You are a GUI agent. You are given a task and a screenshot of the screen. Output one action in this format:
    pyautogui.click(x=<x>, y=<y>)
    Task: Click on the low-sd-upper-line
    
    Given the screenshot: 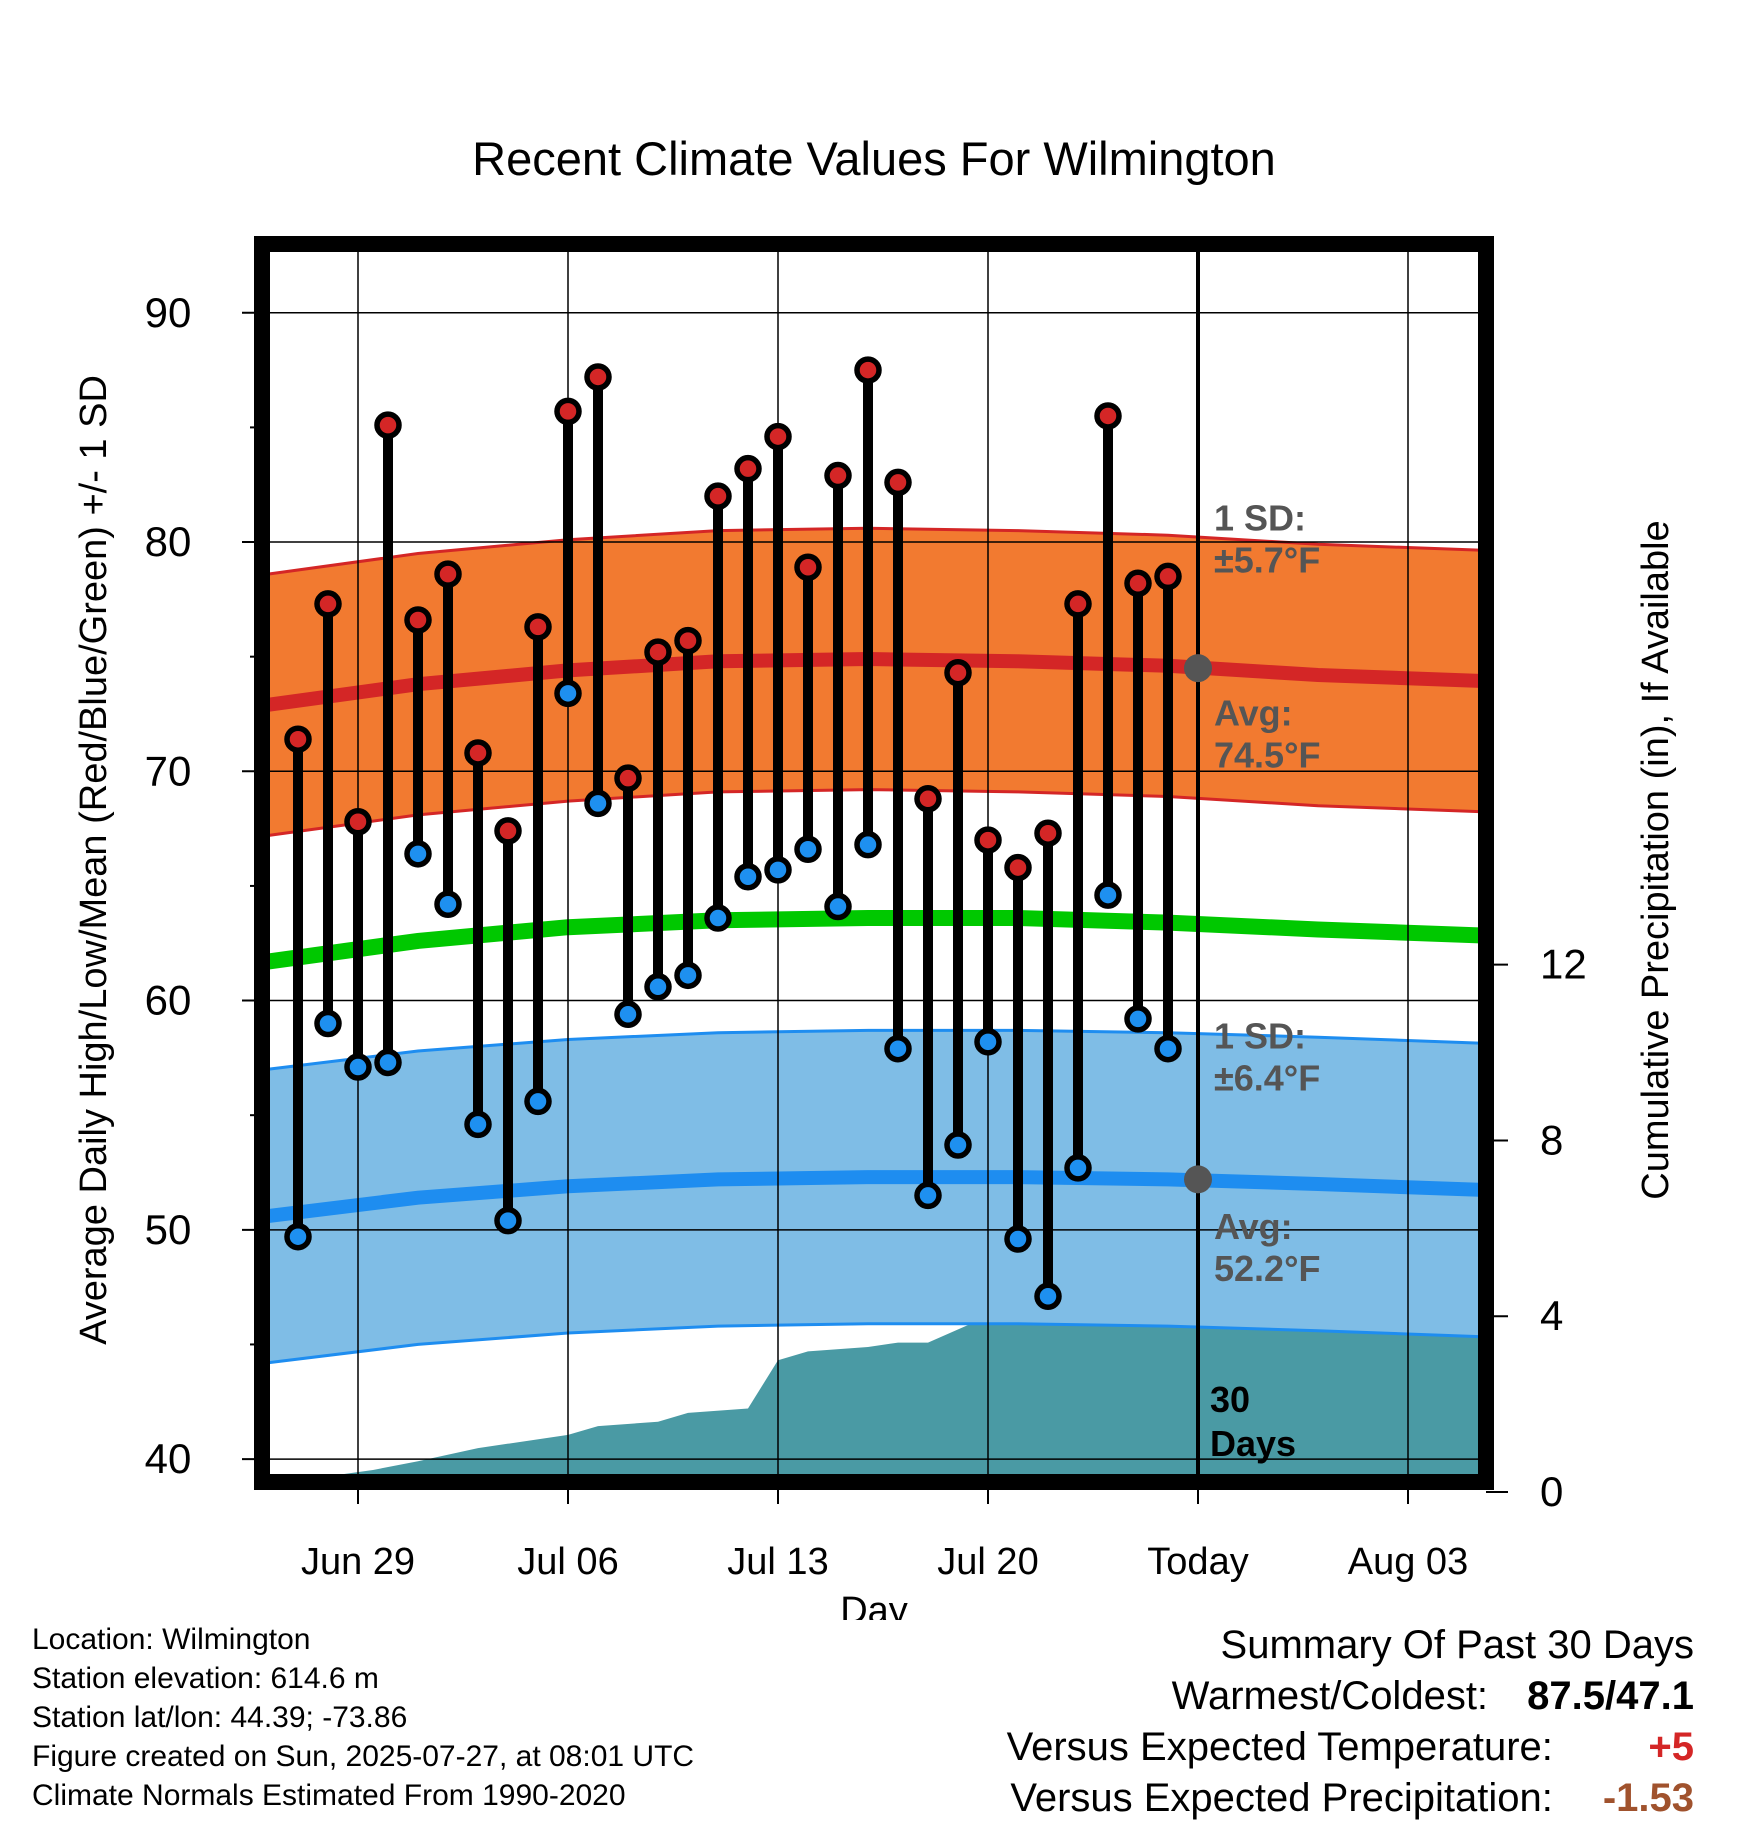 What is the action you would take?
    pyautogui.click(x=876, y=1049)
    